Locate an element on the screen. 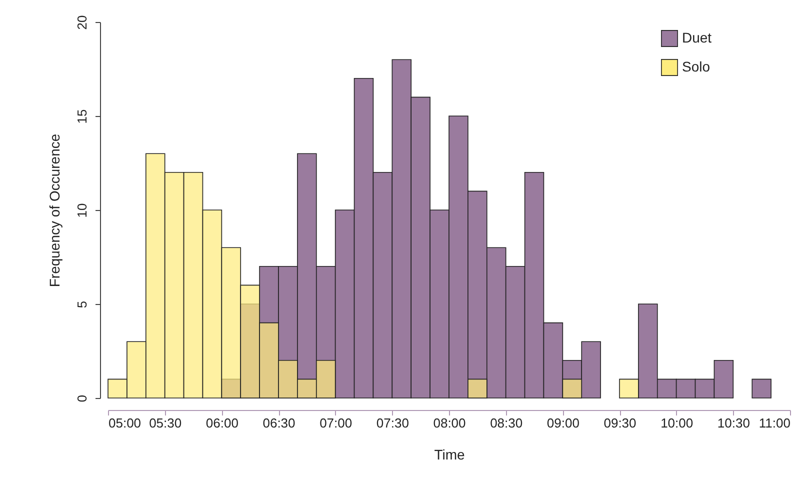 This screenshot has height=484, width=811. x-tick-label: 09:00 is located at coordinates (563, 423).